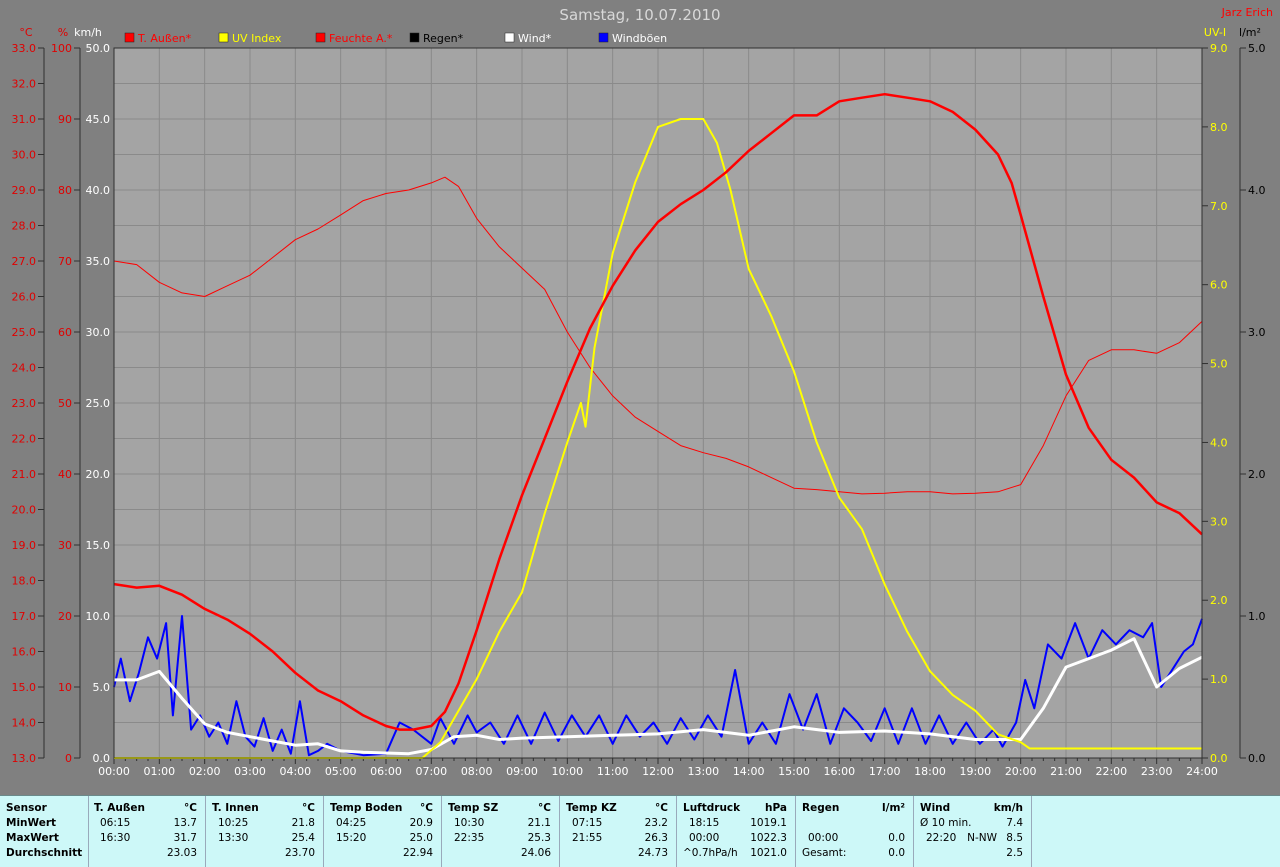 The image size is (1280, 867). I want to click on stat-max-time: 15:20, so click(351, 838).